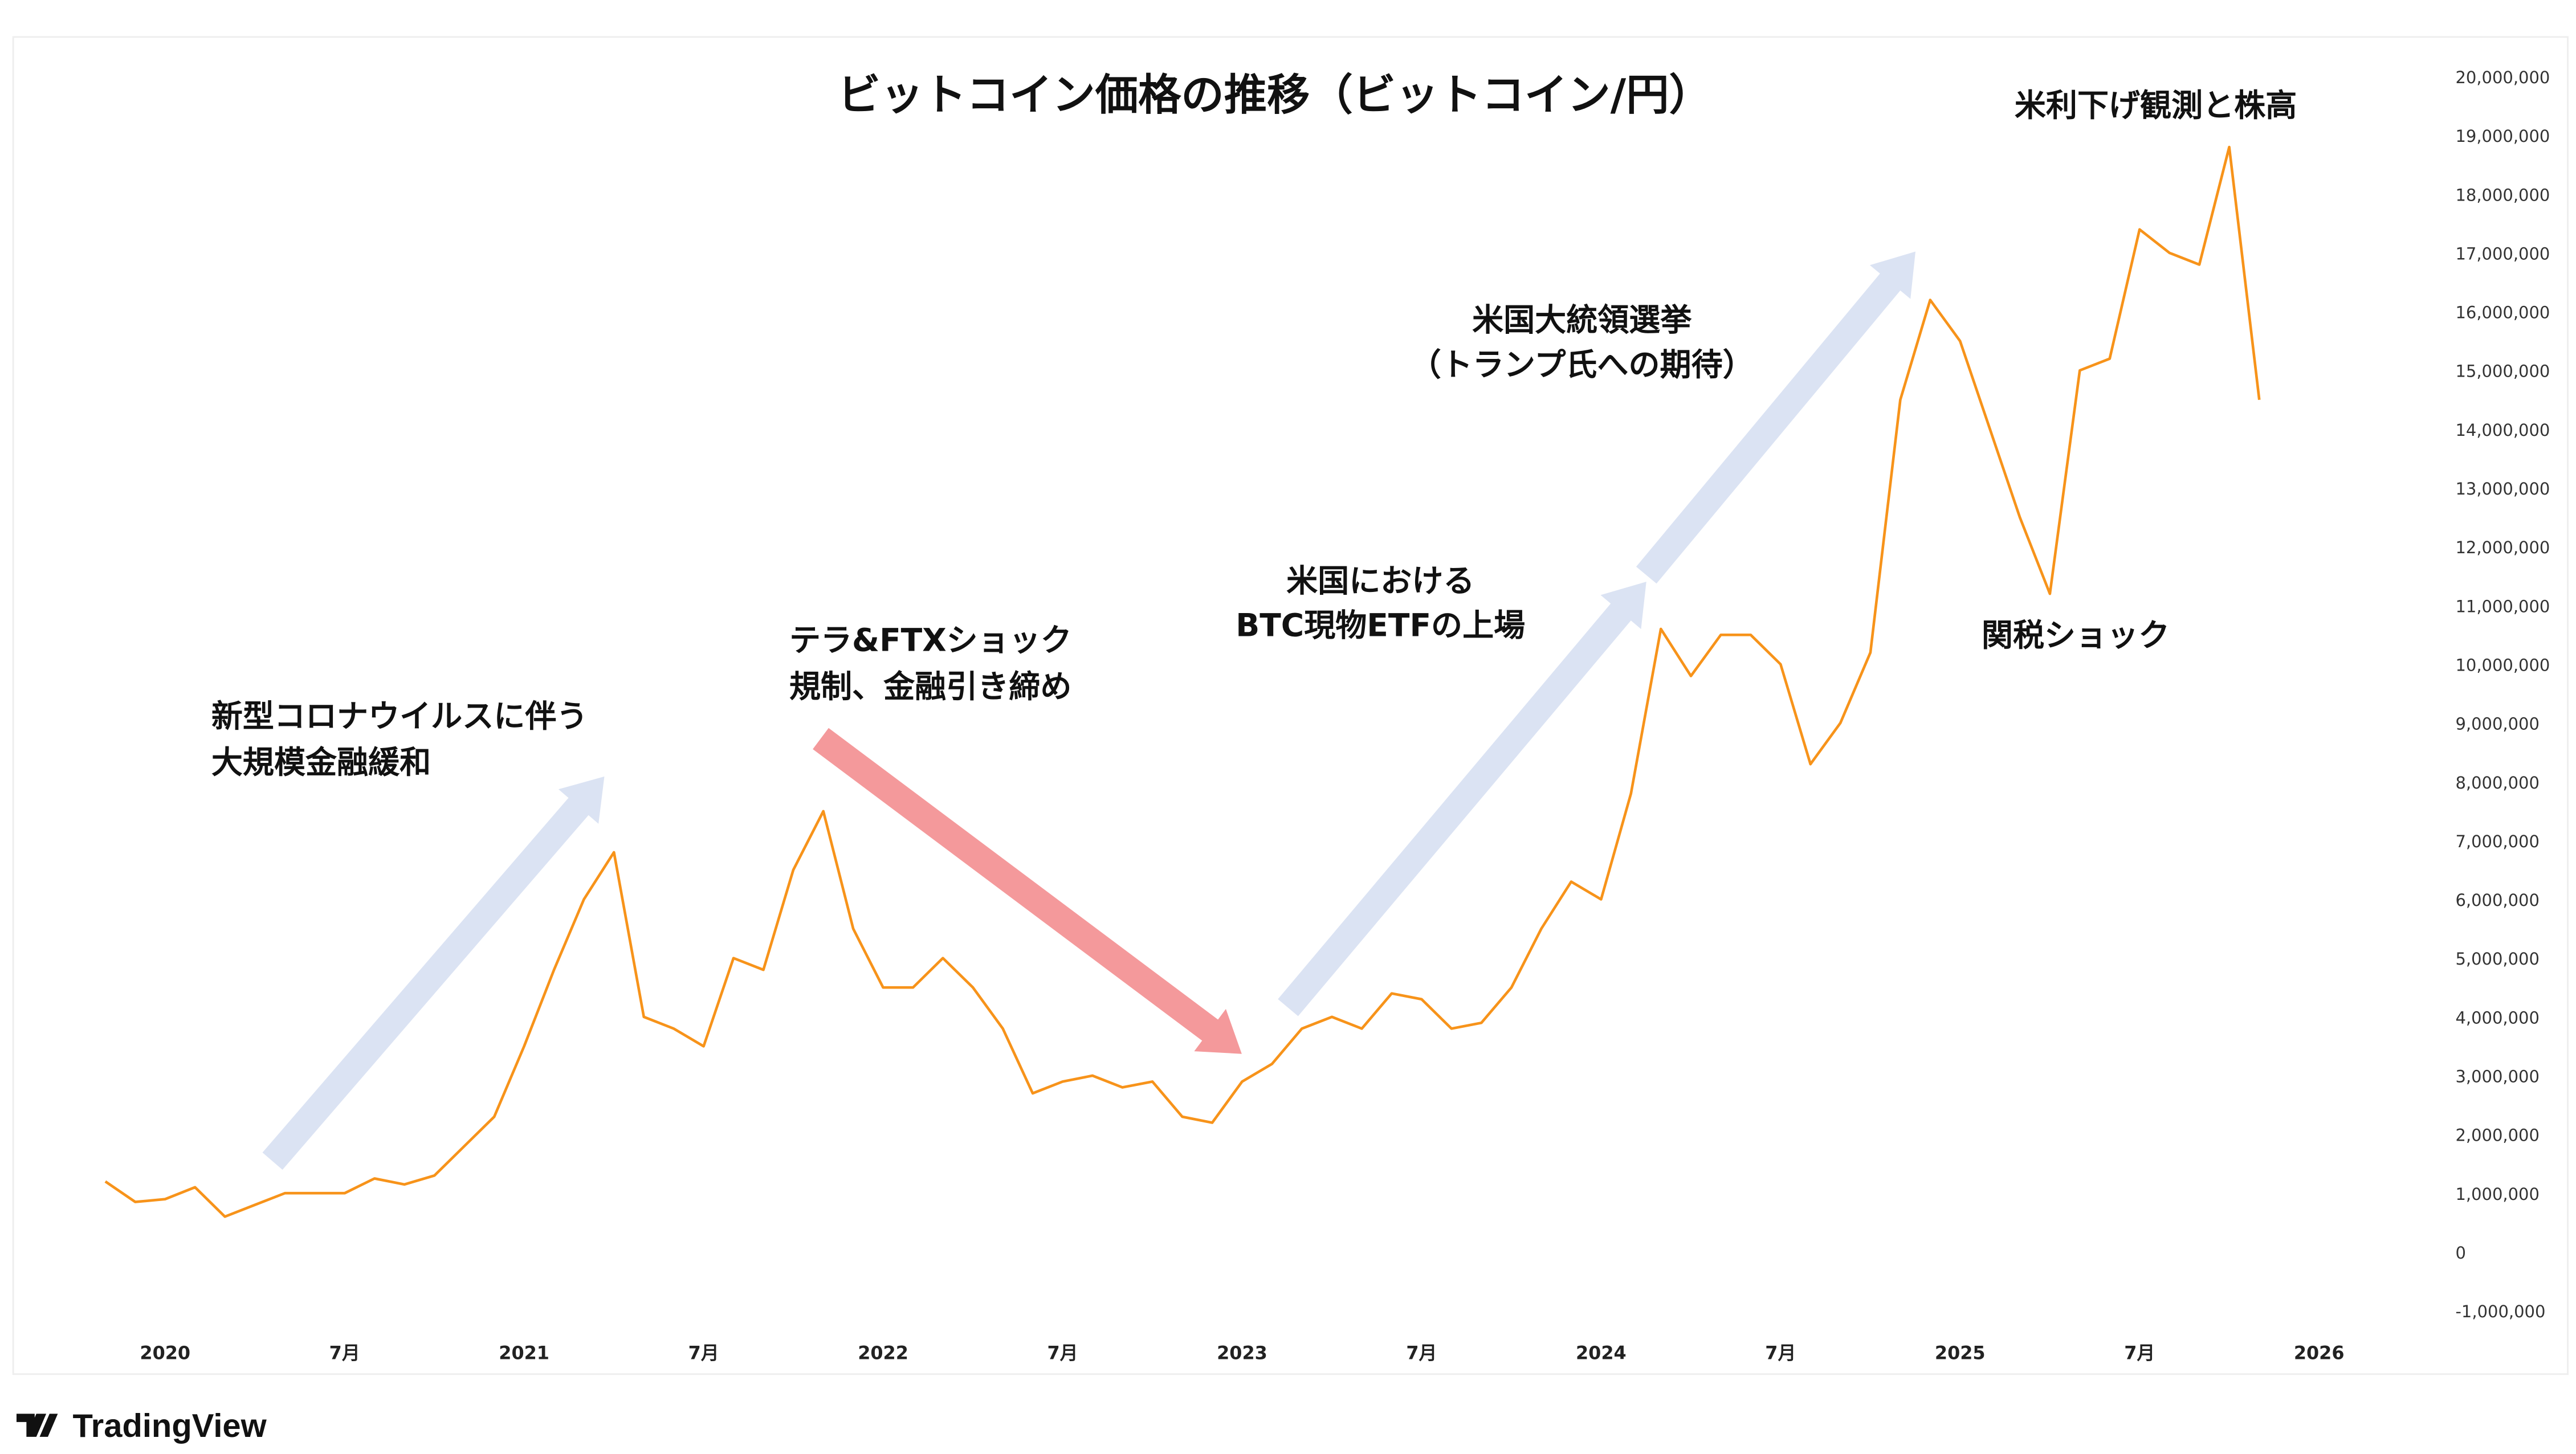  What do you see at coordinates (2502, 489) in the screenshot?
I see `y-tick-label: 13,000,000` at bounding box center [2502, 489].